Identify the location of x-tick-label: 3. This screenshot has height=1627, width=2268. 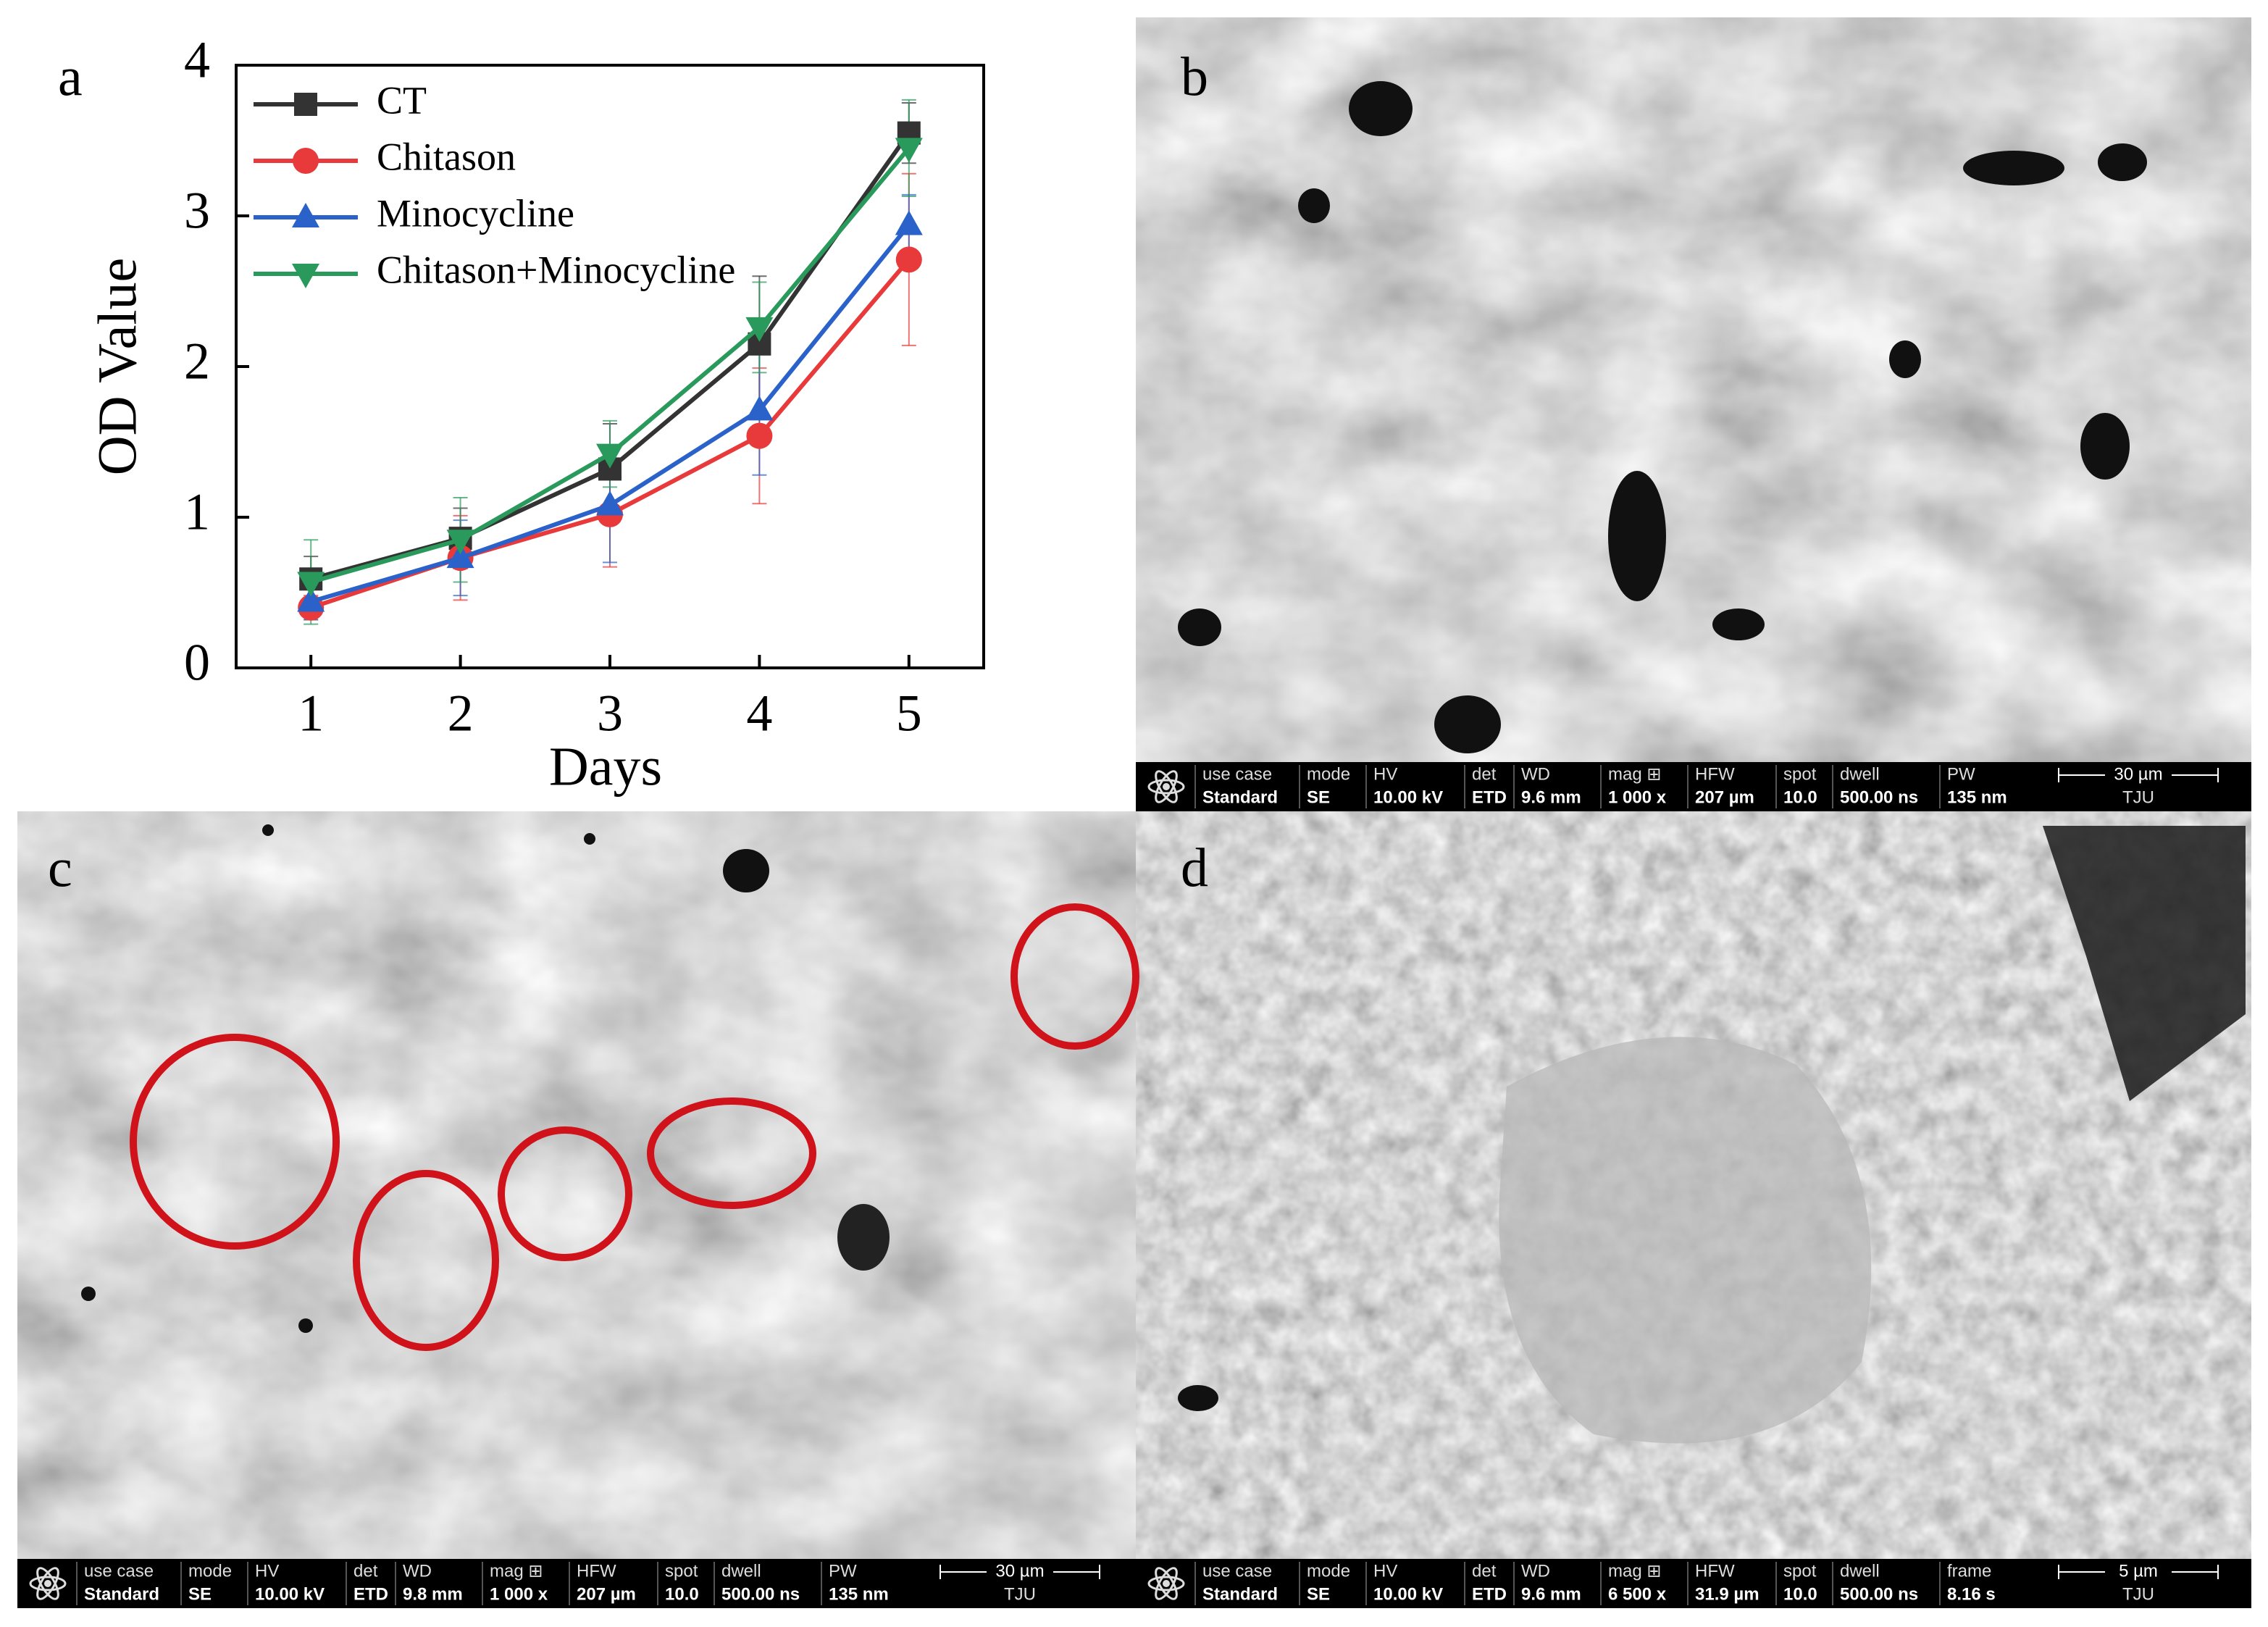
(610, 714).